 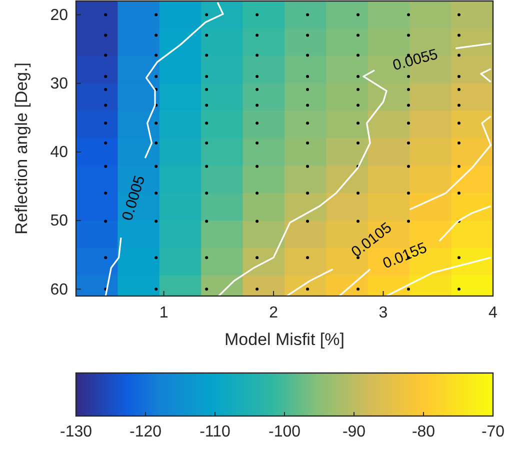 I want to click on color-bar-label: -90, so click(x=354, y=431).